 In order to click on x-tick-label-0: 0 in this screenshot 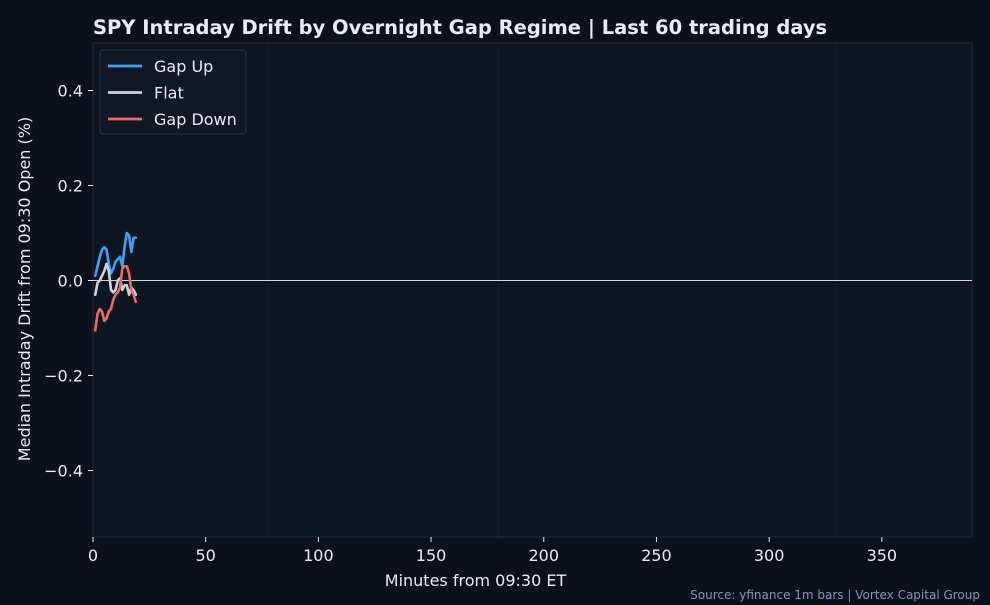, I will do `click(93, 555)`.